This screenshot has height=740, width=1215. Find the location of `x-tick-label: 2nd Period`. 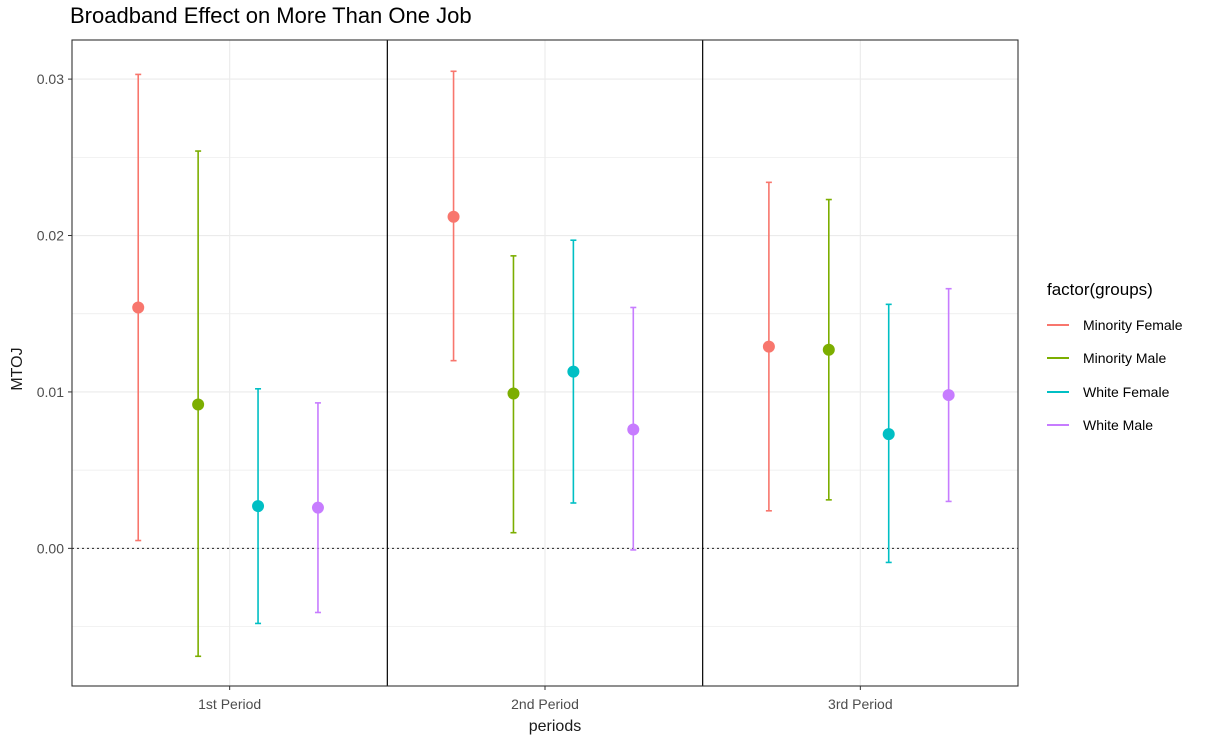

x-tick-label: 2nd Period is located at coordinates (545, 704).